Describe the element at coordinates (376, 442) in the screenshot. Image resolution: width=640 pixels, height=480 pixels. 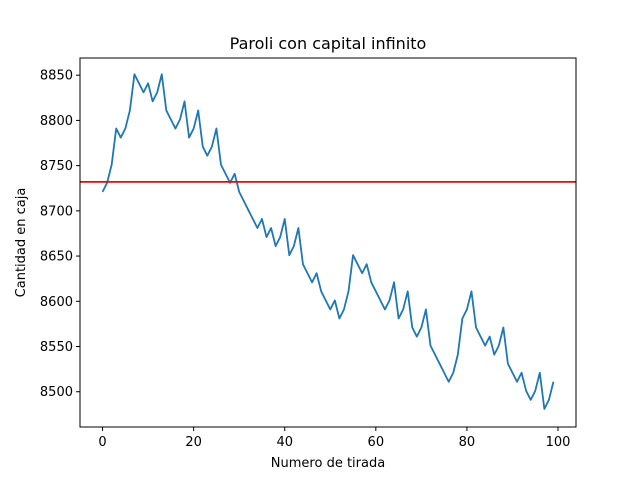
I see `x-tick-label: 60` at that location.